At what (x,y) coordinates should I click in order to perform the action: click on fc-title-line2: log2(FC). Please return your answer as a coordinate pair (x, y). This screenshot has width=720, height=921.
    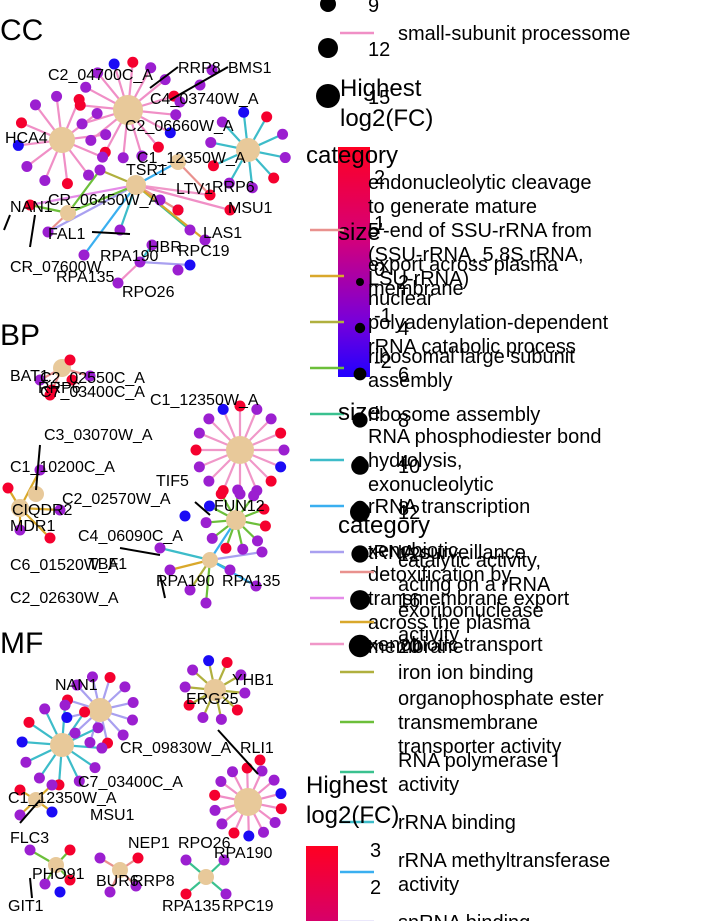
    Looking at the image, I should click on (386, 118).